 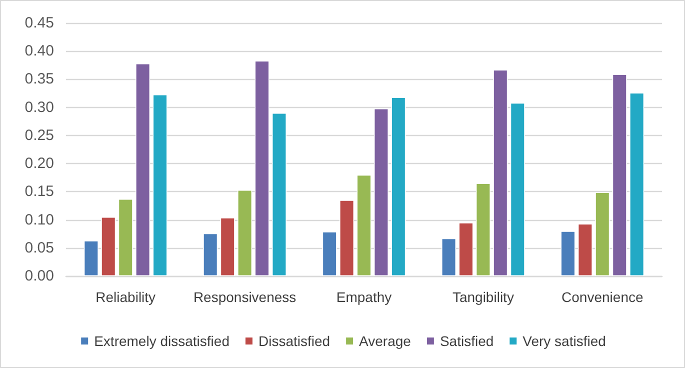 What do you see at coordinates (483, 297) in the screenshot?
I see `x-tick-label: Tangibility` at bounding box center [483, 297].